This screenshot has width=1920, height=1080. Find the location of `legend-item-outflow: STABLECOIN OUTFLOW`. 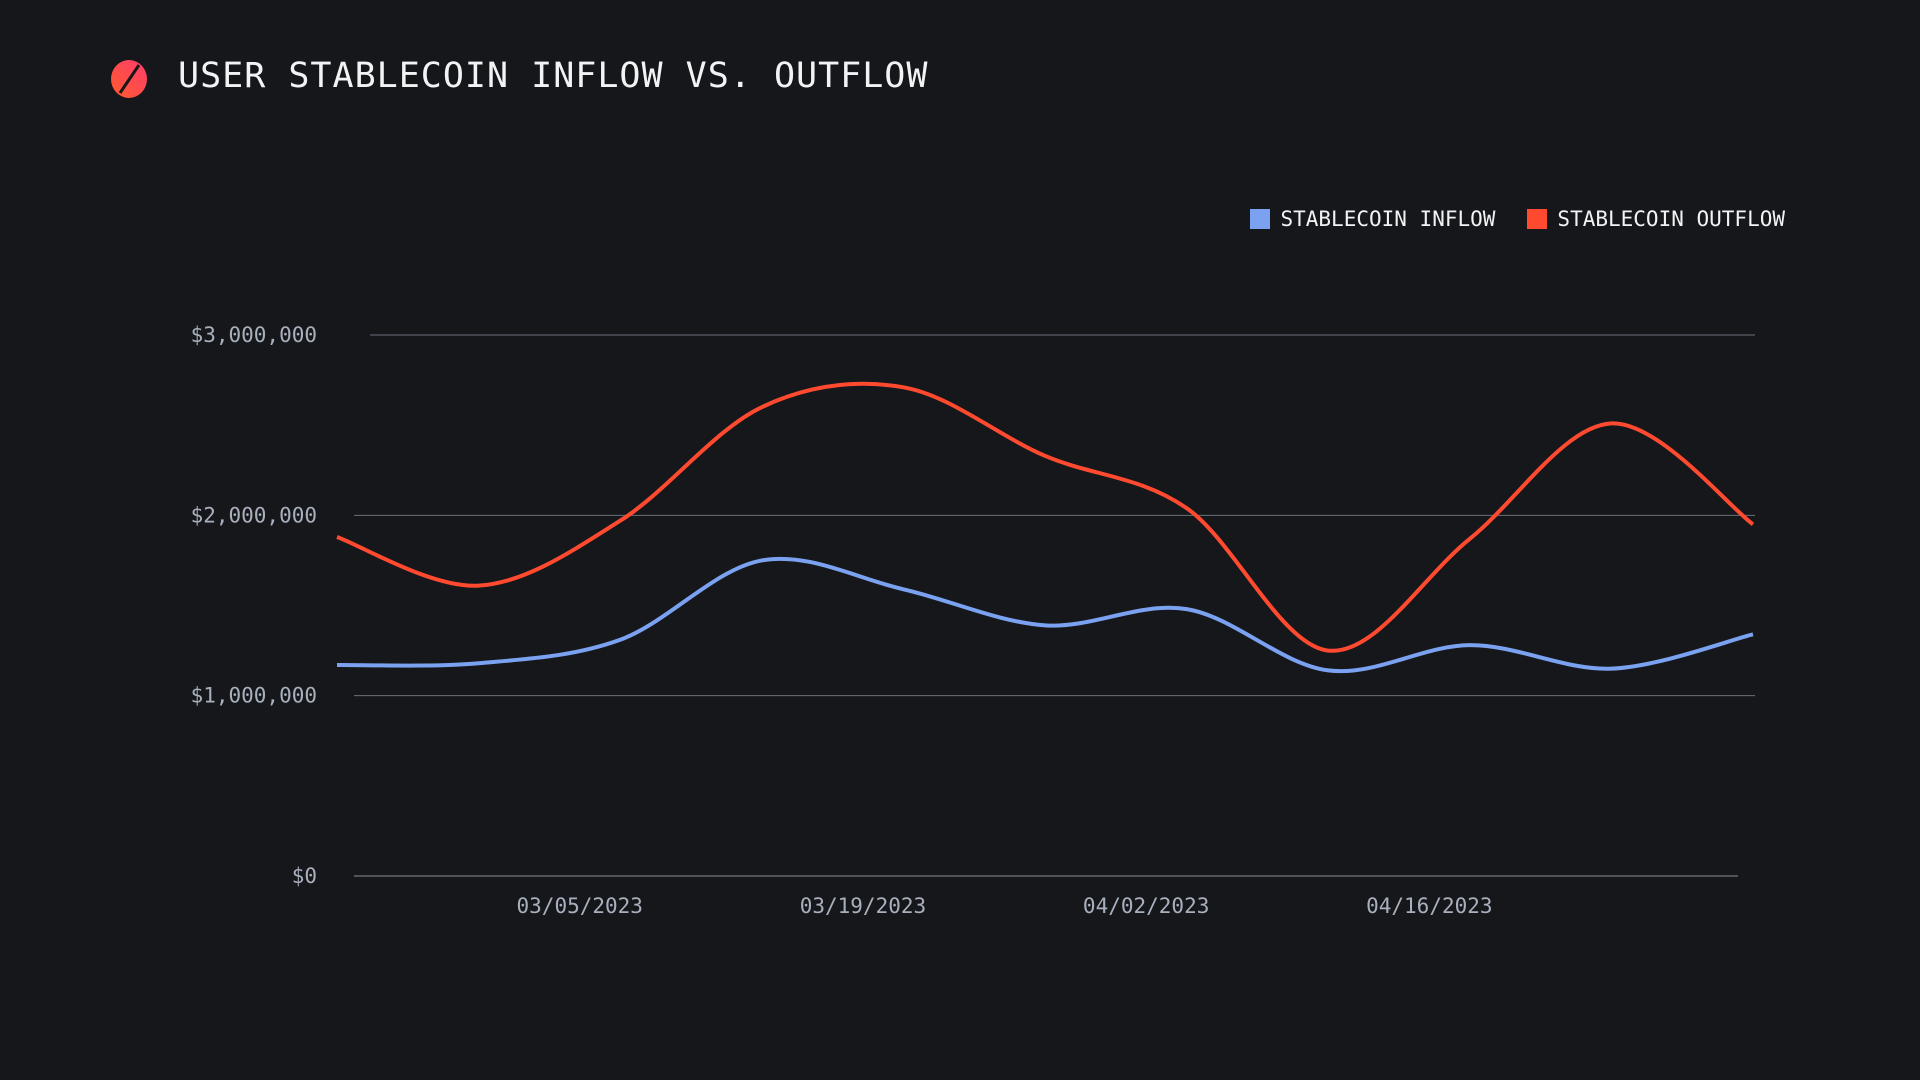

legend-item-outflow: STABLECOIN OUTFLOW is located at coordinates (1656, 219).